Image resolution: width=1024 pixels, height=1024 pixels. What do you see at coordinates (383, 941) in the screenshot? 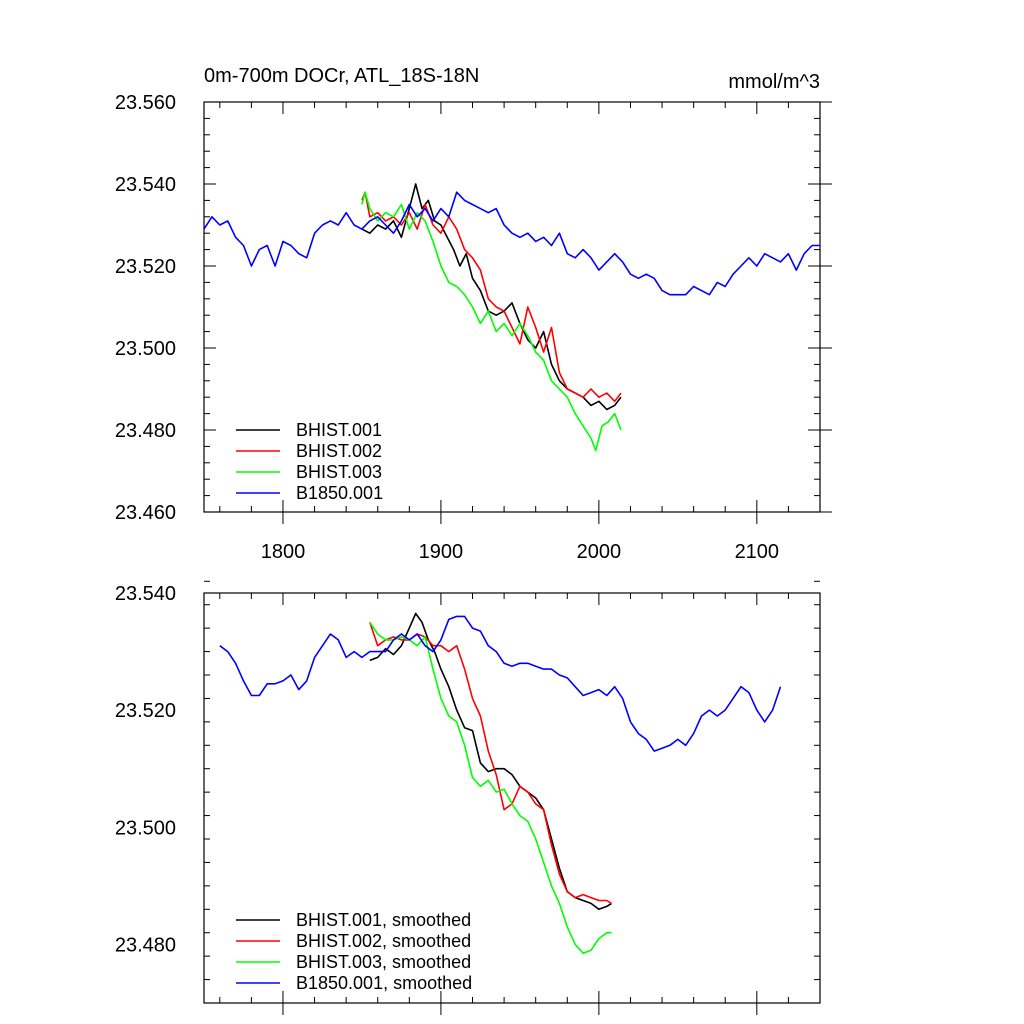
I see `legend-label: BHIST.002, smoothed` at bounding box center [383, 941].